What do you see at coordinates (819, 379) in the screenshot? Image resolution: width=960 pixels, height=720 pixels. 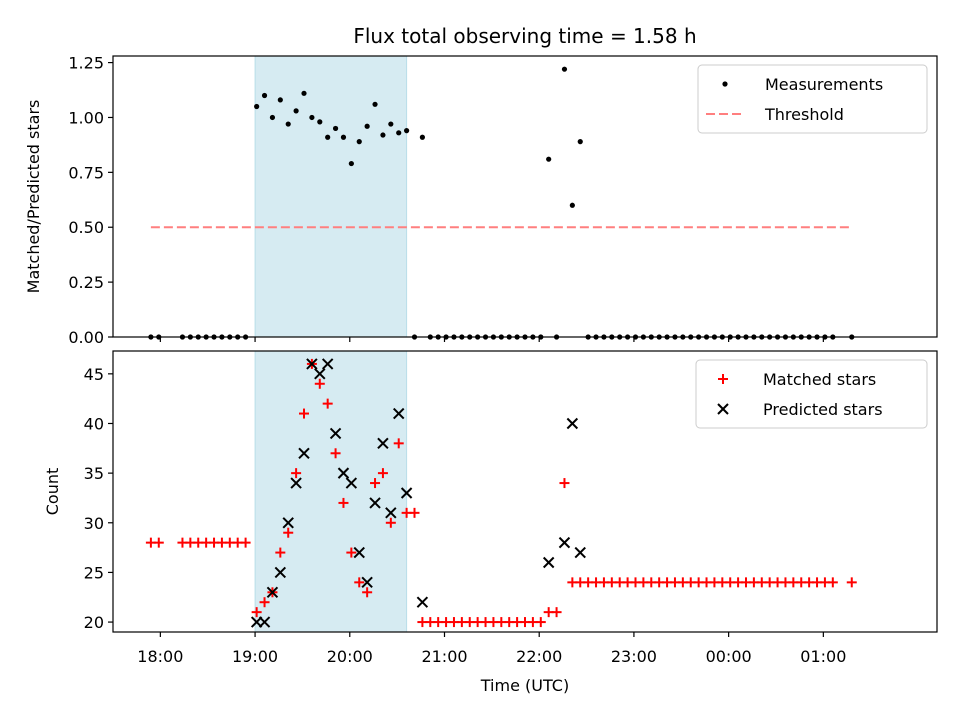 I see `legend-label: Matched stars` at bounding box center [819, 379].